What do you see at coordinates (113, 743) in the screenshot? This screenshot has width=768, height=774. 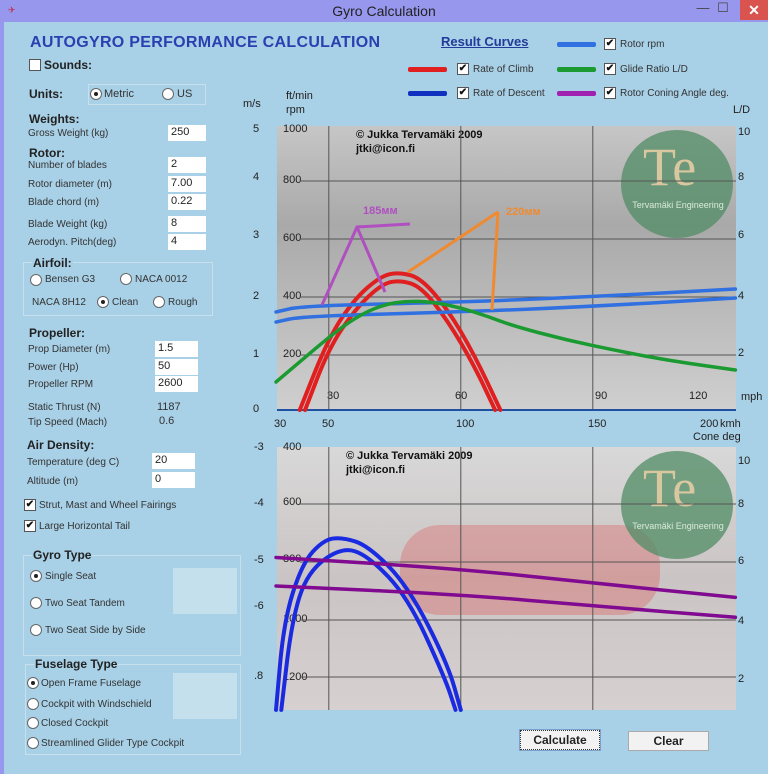 I see `fuselage-type-label: Streamlined Glider Type Cockpit` at bounding box center [113, 743].